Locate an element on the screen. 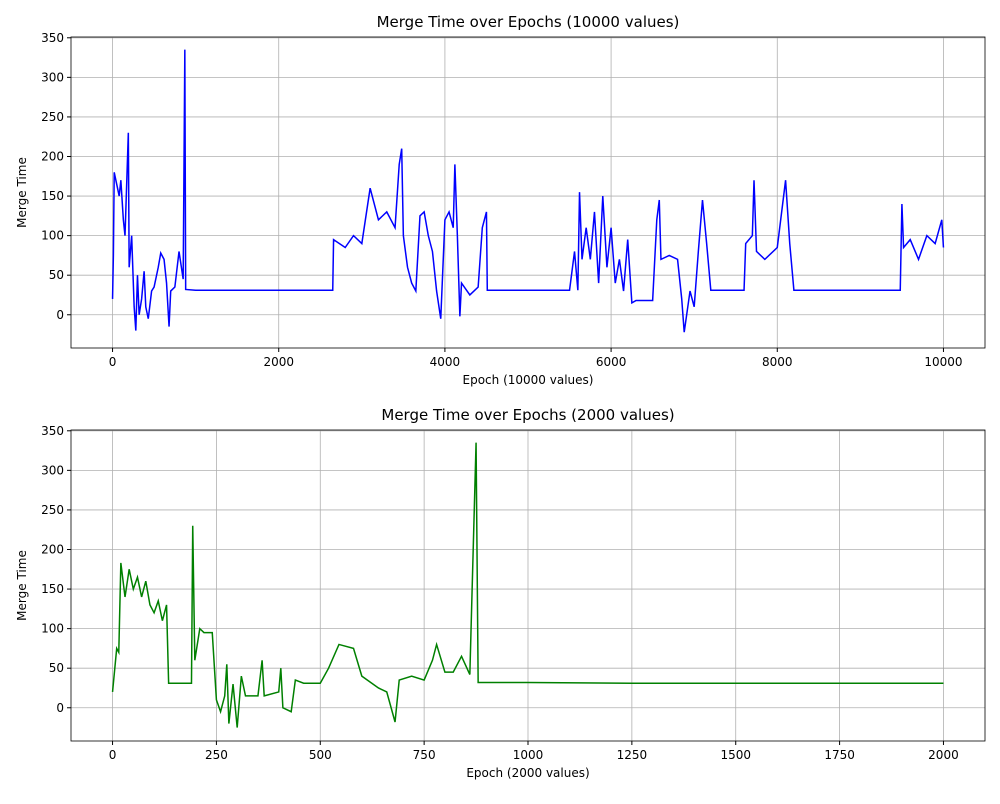 The image size is (1000, 804). chart-title: Merge Time over Epochs (10000 values) is located at coordinates (528, 22).